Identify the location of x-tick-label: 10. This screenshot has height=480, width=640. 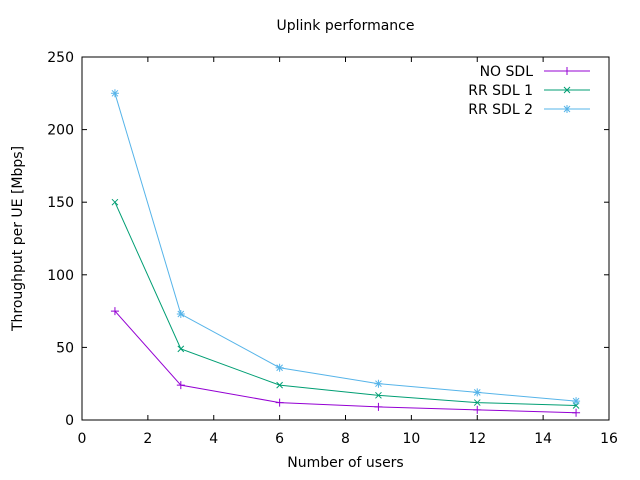
(411, 439).